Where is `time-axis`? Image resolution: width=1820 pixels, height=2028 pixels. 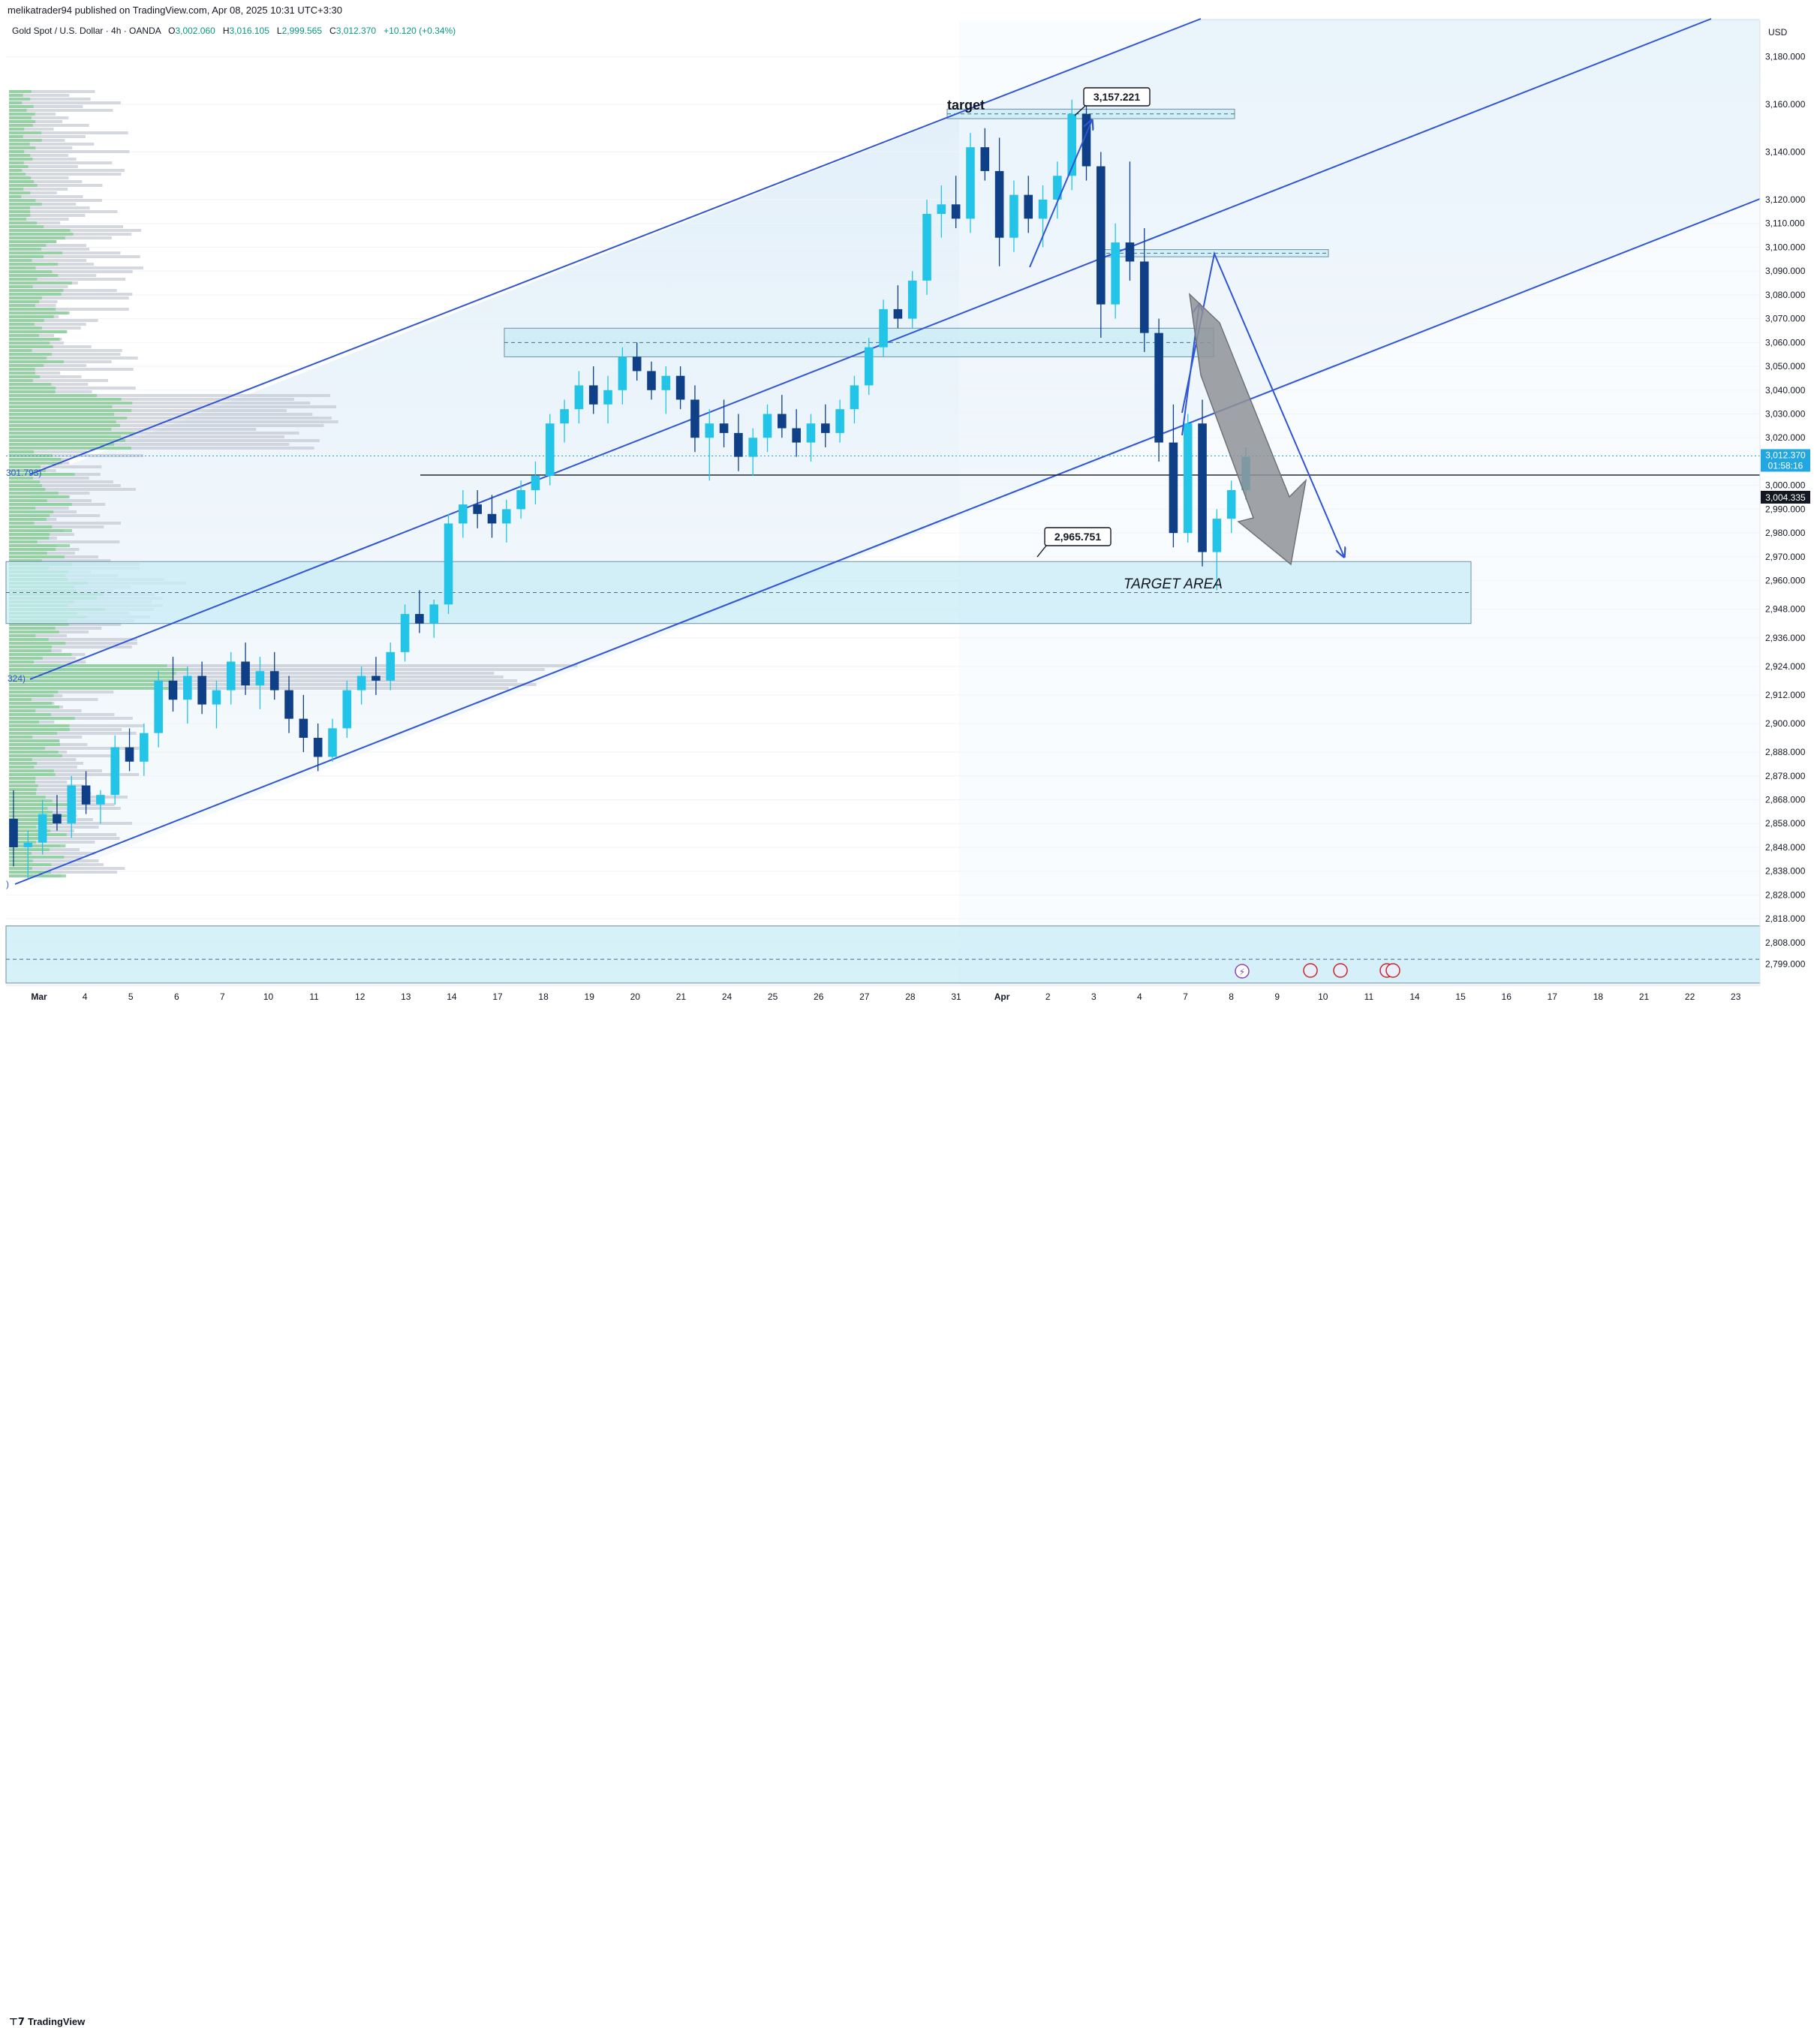 time-axis is located at coordinates (880, 995).